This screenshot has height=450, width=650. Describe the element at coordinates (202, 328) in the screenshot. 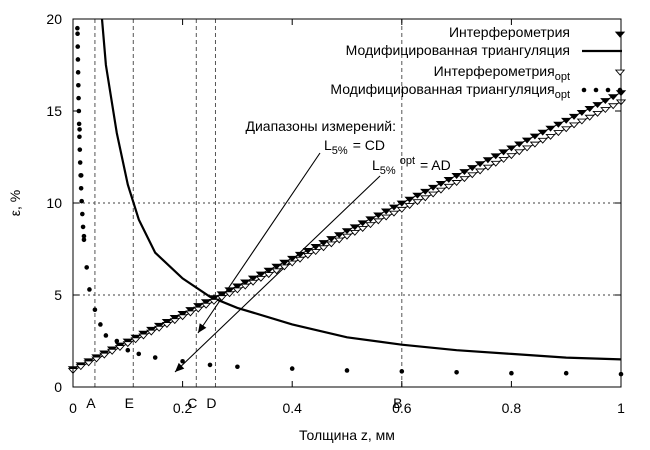

I see `arrow-l5-head` at that location.